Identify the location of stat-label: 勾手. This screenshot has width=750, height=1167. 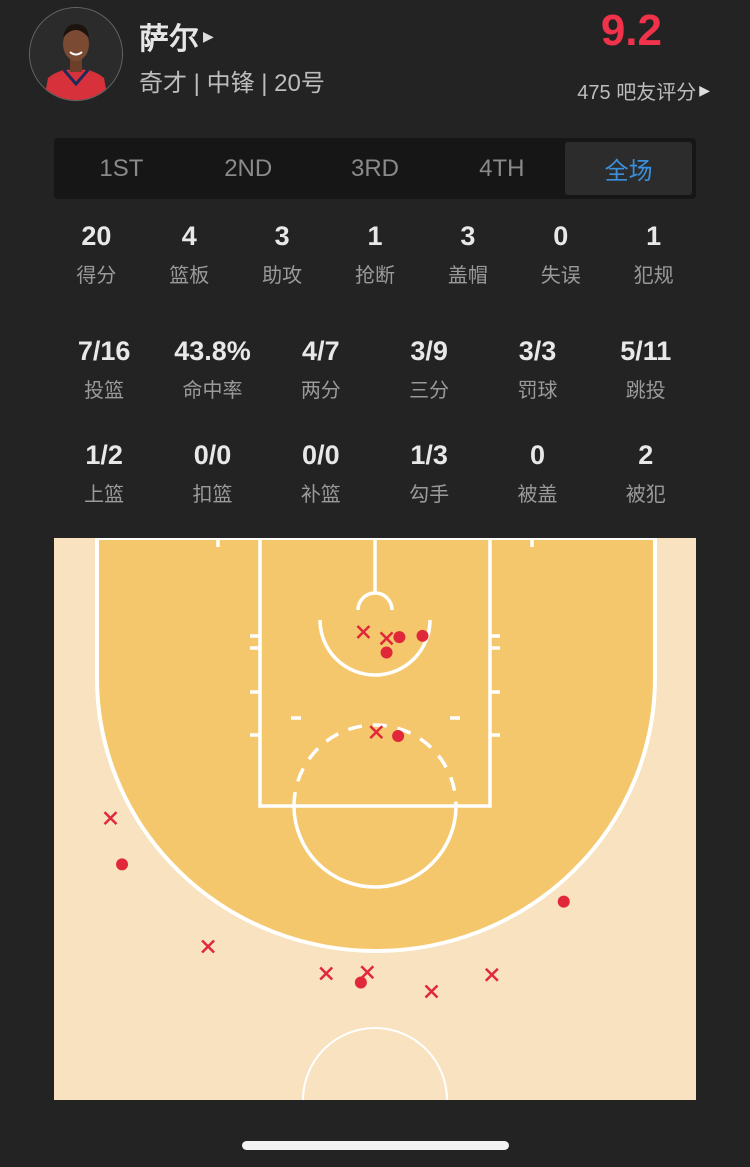
(429, 495).